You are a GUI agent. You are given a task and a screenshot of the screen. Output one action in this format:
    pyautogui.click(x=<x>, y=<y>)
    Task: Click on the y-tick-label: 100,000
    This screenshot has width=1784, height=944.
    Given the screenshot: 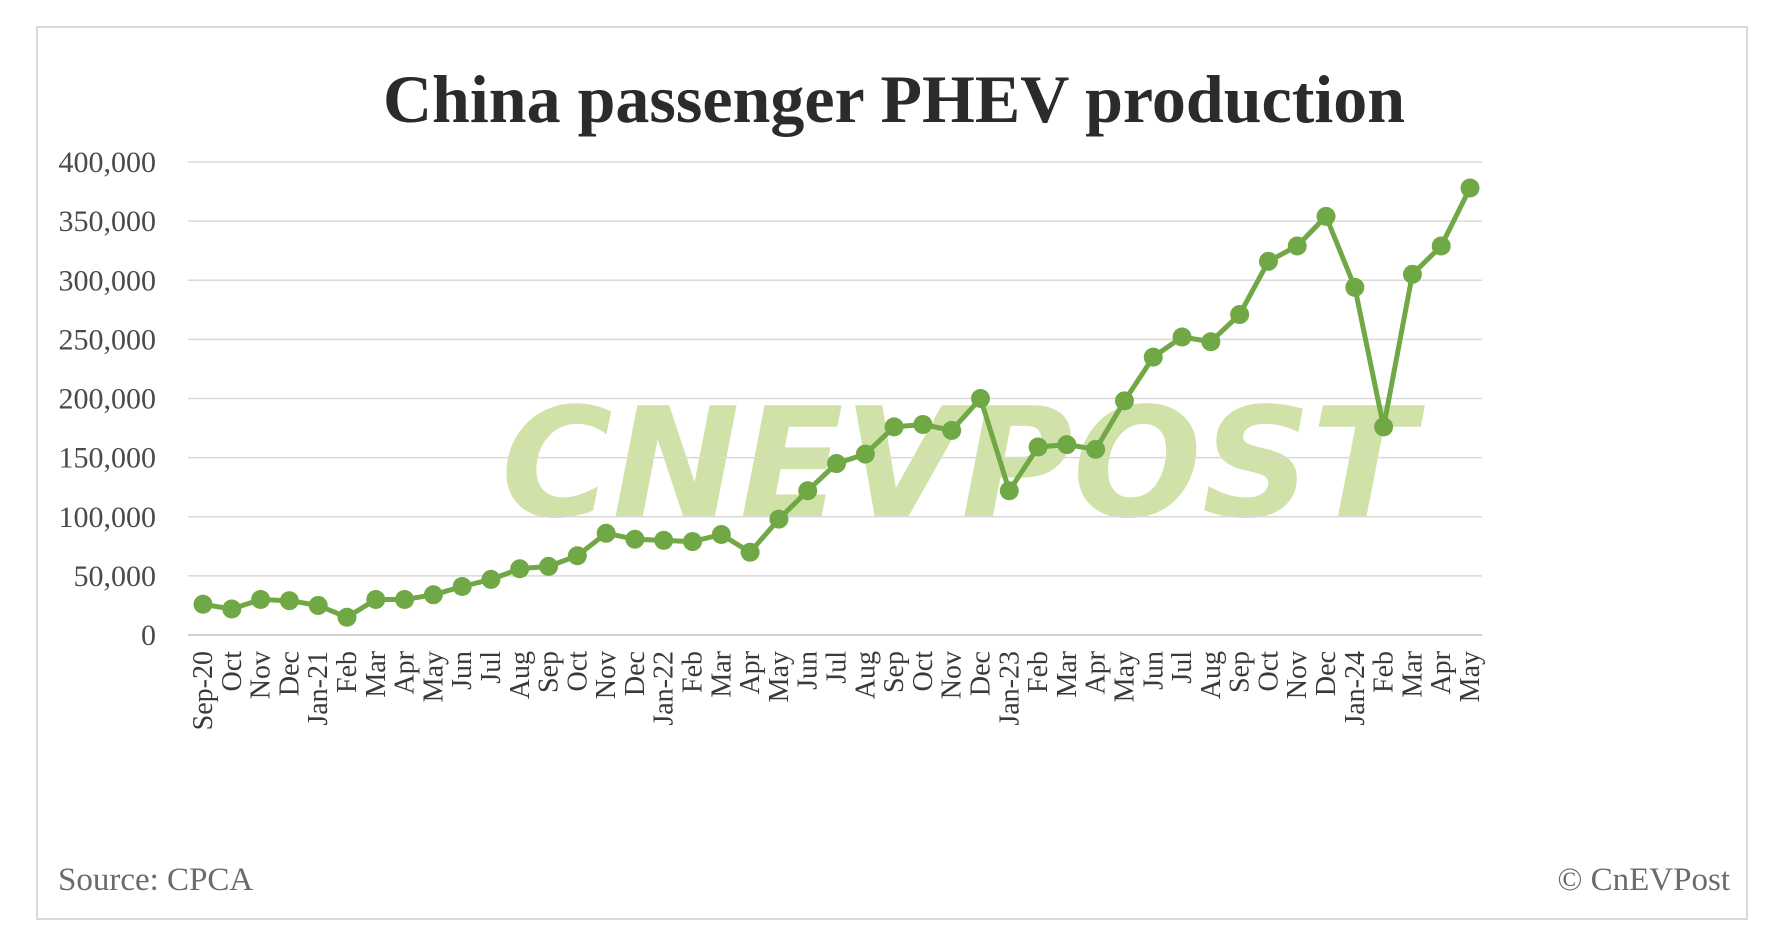 What is the action you would take?
    pyautogui.click(x=108, y=517)
    